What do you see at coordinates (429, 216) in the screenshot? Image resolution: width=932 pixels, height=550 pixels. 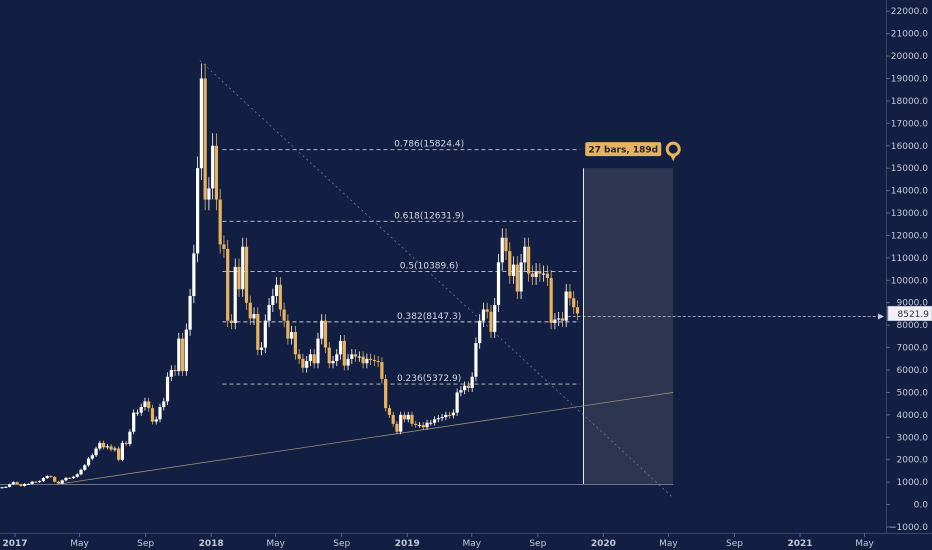 I see `fib-level-label: 0.618(12631.9)` at bounding box center [429, 216].